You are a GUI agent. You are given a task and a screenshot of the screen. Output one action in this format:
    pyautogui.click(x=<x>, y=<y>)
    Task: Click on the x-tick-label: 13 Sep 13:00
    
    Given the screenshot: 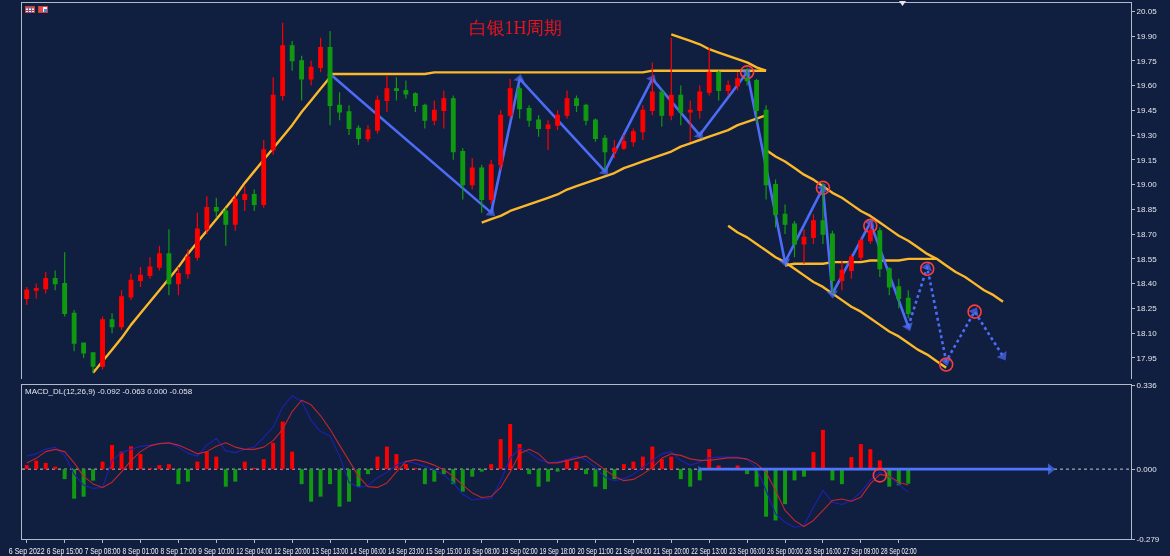 What is the action you would take?
    pyautogui.click(x=330, y=550)
    